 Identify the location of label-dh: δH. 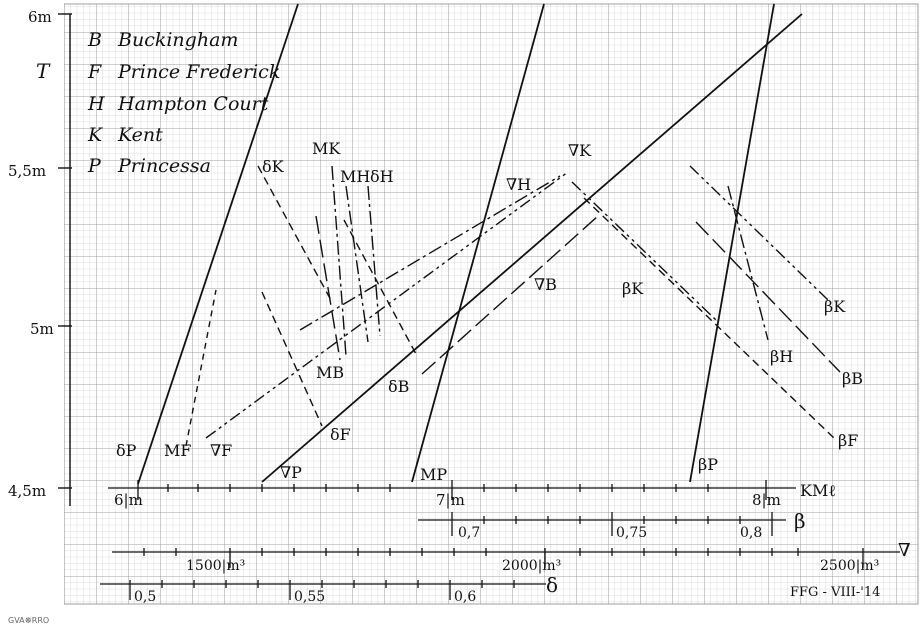
(382, 176).